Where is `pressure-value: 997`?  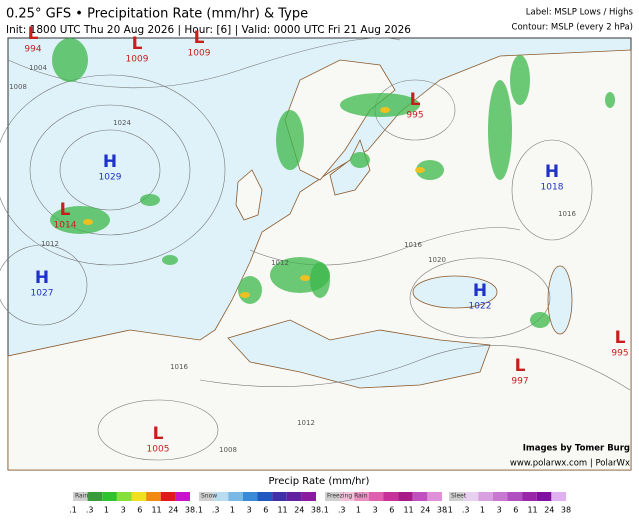 pressure-value: 997 is located at coordinates (519, 382).